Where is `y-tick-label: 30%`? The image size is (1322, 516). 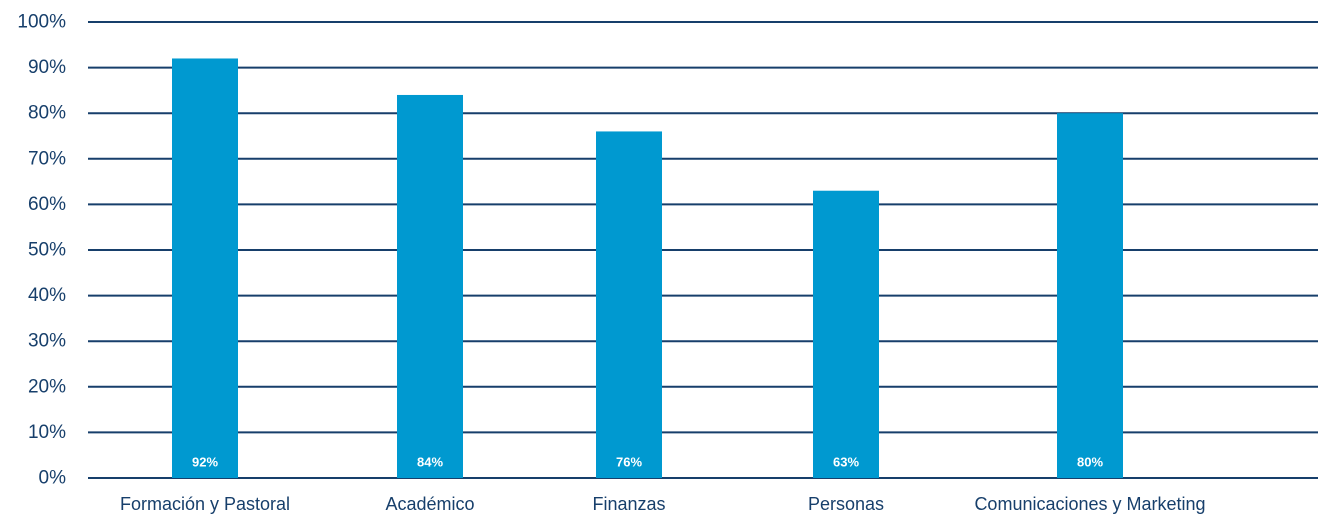
y-tick-label: 30% is located at coordinates (47, 341).